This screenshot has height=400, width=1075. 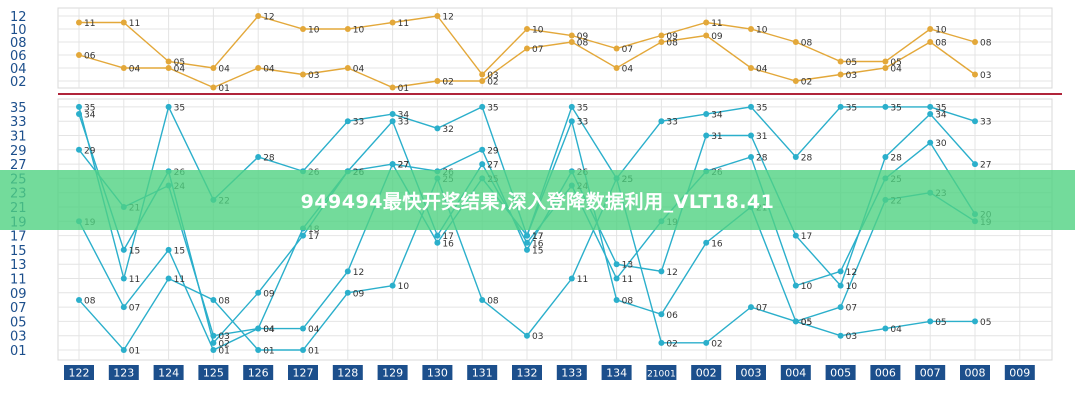 I want to click on bottom-data-label: 02, so click(x=223, y=344).